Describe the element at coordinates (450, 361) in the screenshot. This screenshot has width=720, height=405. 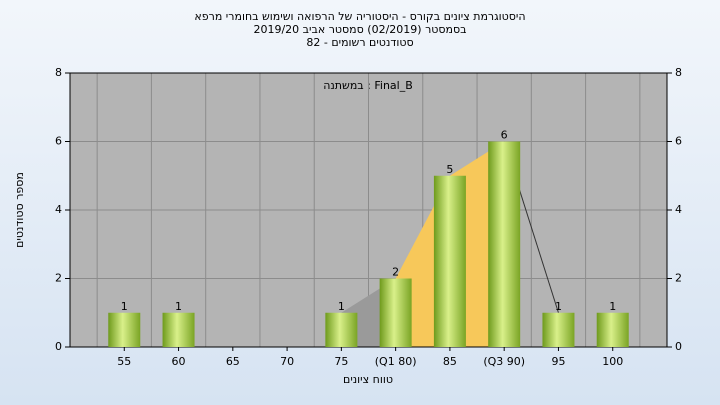
I see `x-tick-label: 85` at that location.